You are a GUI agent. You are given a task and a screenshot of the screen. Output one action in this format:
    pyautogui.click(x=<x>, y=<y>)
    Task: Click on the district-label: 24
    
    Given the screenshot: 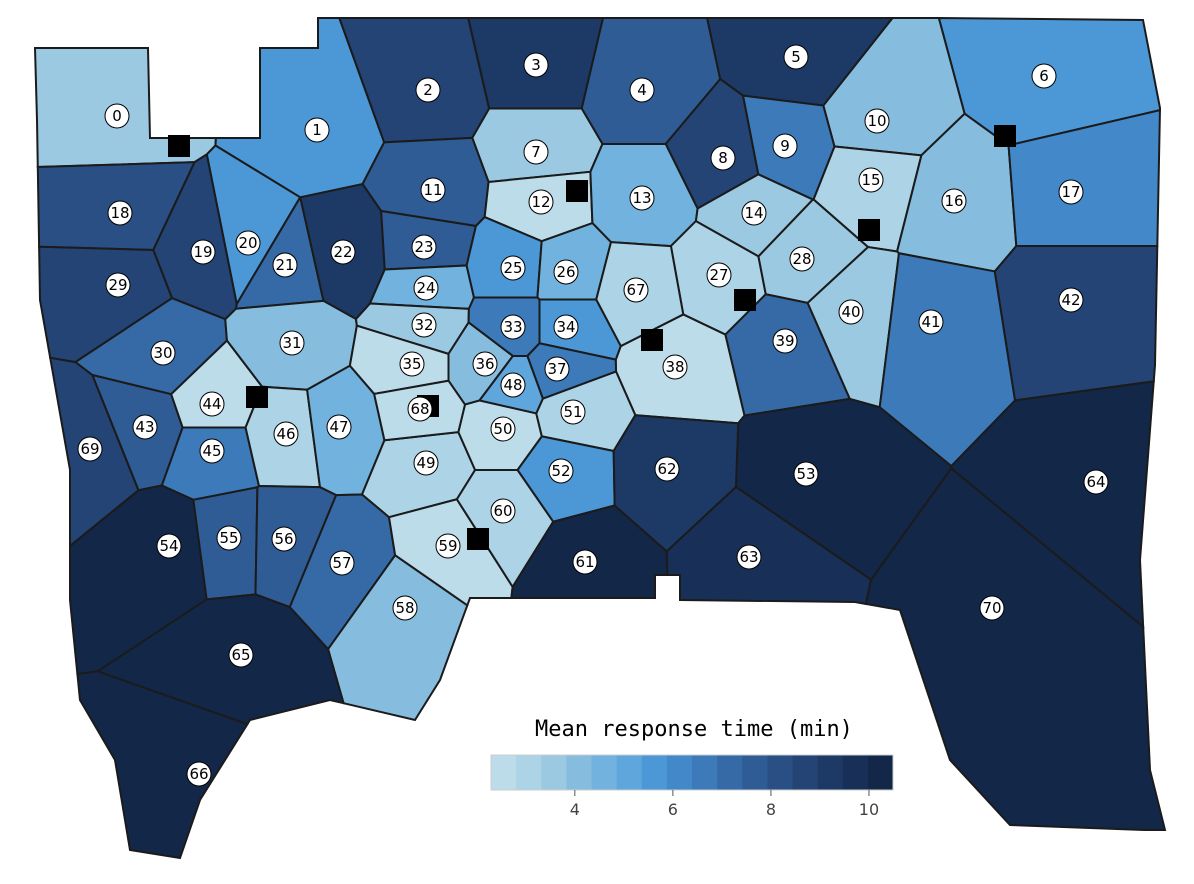 What is the action you would take?
    pyautogui.click(x=425, y=288)
    